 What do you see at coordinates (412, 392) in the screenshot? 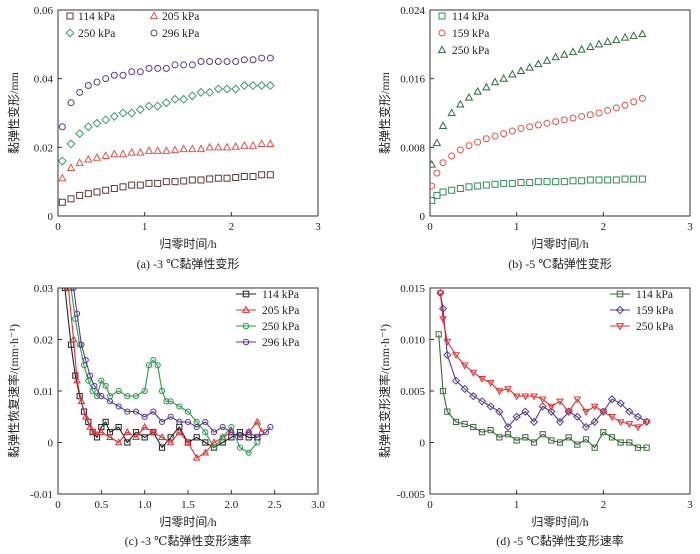
I see `y-tick-label: 0.005` at bounding box center [412, 392].